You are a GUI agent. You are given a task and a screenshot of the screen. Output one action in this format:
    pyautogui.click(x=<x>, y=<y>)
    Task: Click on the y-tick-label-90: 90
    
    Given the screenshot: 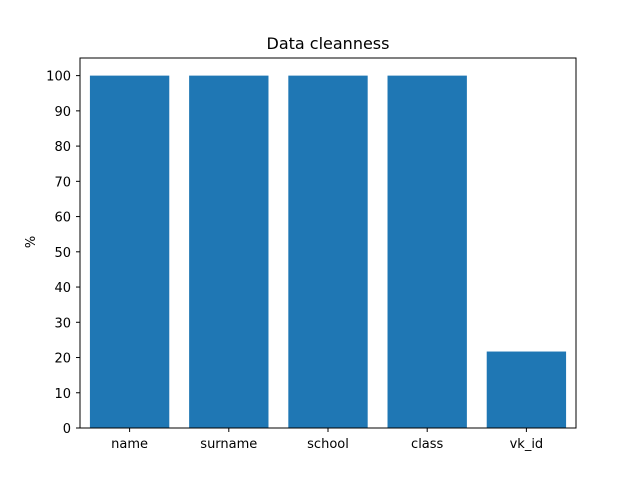 What is the action you would take?
    pyautogui.click(x=62, y=112)
    